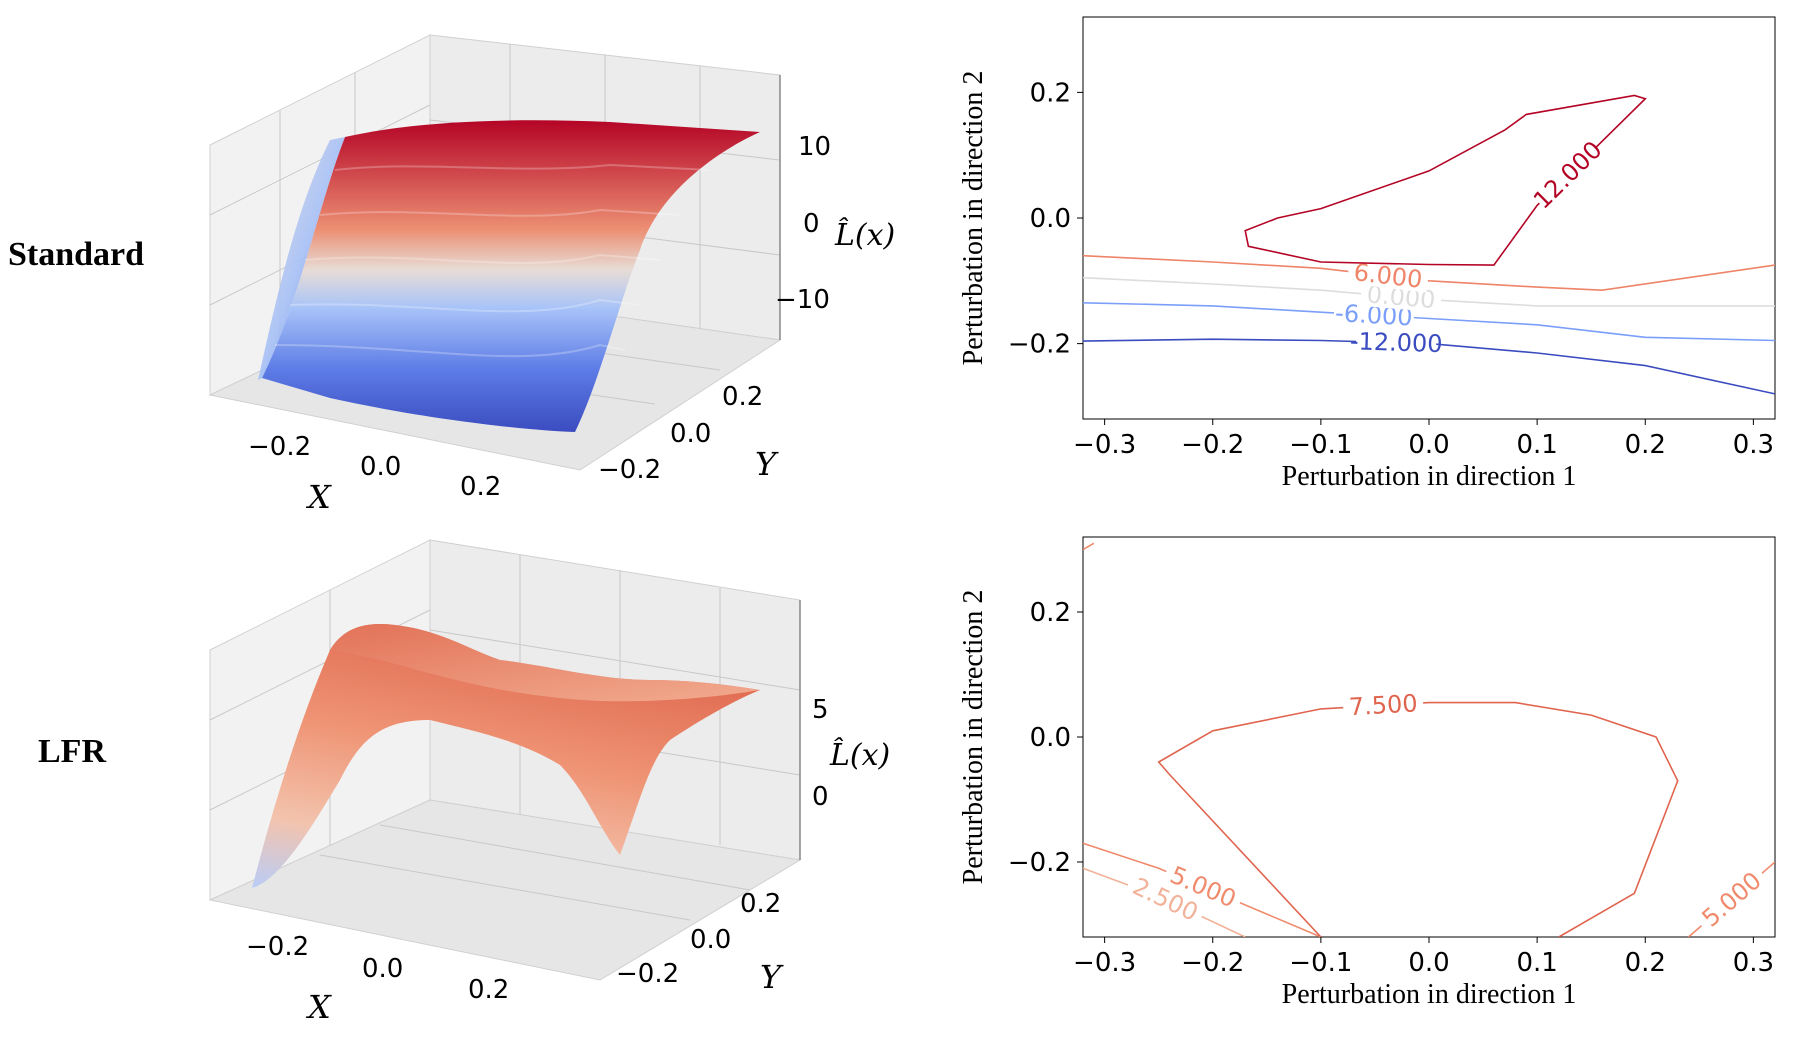 This screenshot has width=1813, height=1044. I want to click on standard-surface-front, so click(511, 276).